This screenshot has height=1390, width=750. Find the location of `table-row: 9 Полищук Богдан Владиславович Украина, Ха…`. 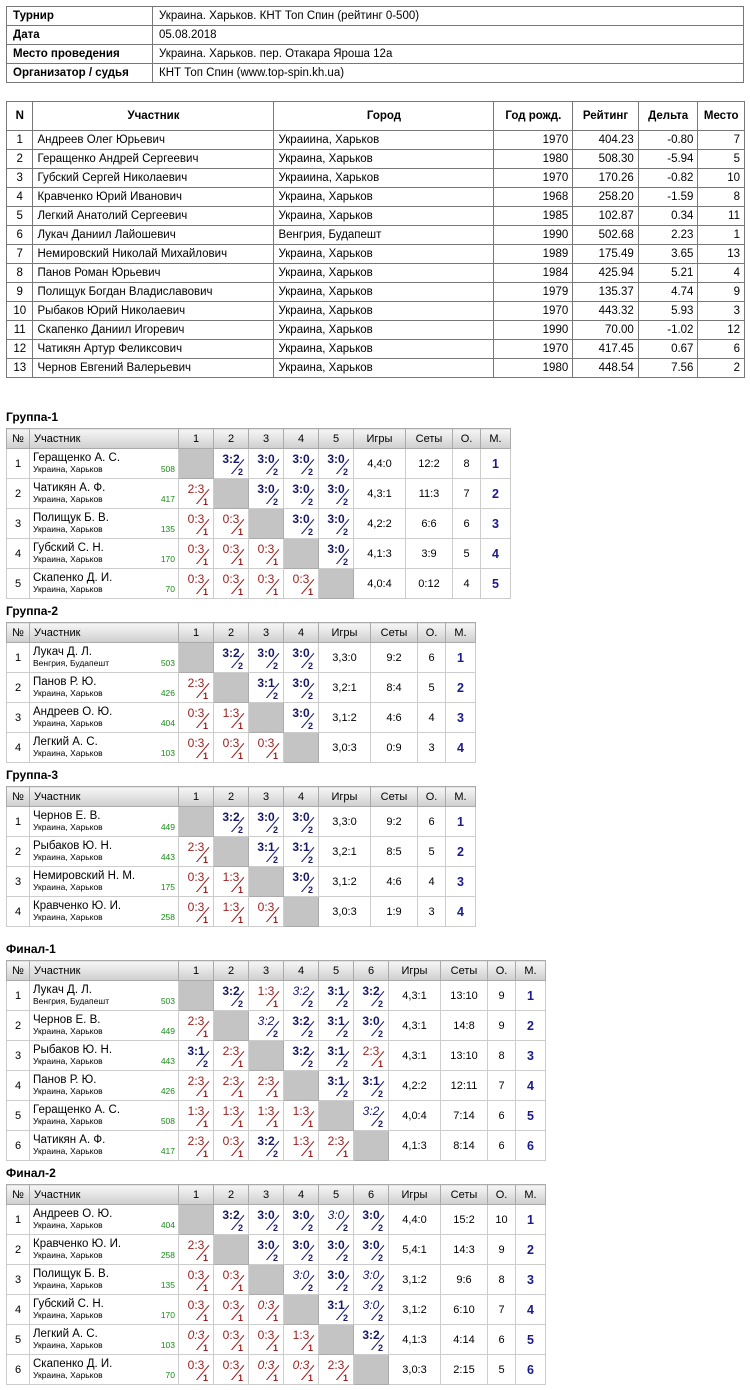

table-row: 9 Полищук Богдан Владиславович Украина, Ха… is located at coordinates (375, 292).